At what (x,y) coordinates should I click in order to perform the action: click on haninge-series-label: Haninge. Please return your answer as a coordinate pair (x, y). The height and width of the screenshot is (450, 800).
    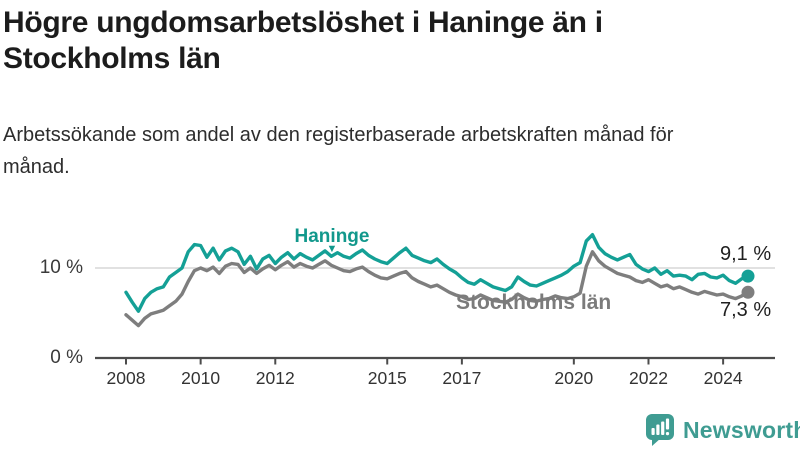
    Looking at the image, I should click on (332, 236).